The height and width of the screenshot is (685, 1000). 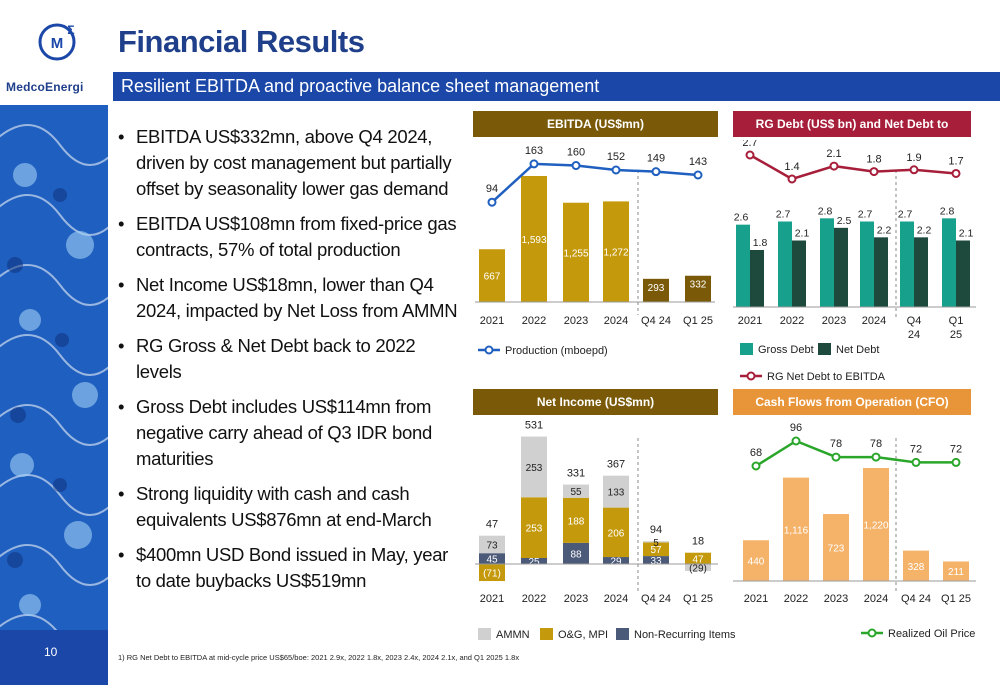 I want to click on total-value-label: 18, so click(x=698, y=542).